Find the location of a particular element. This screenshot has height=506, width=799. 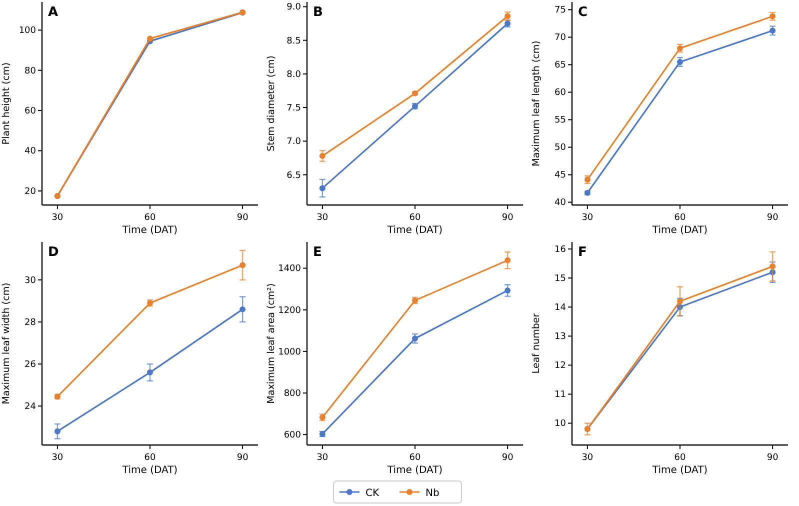

y-axis-title: Maximum leaf width (cm) is located at coordinates (6, 343).